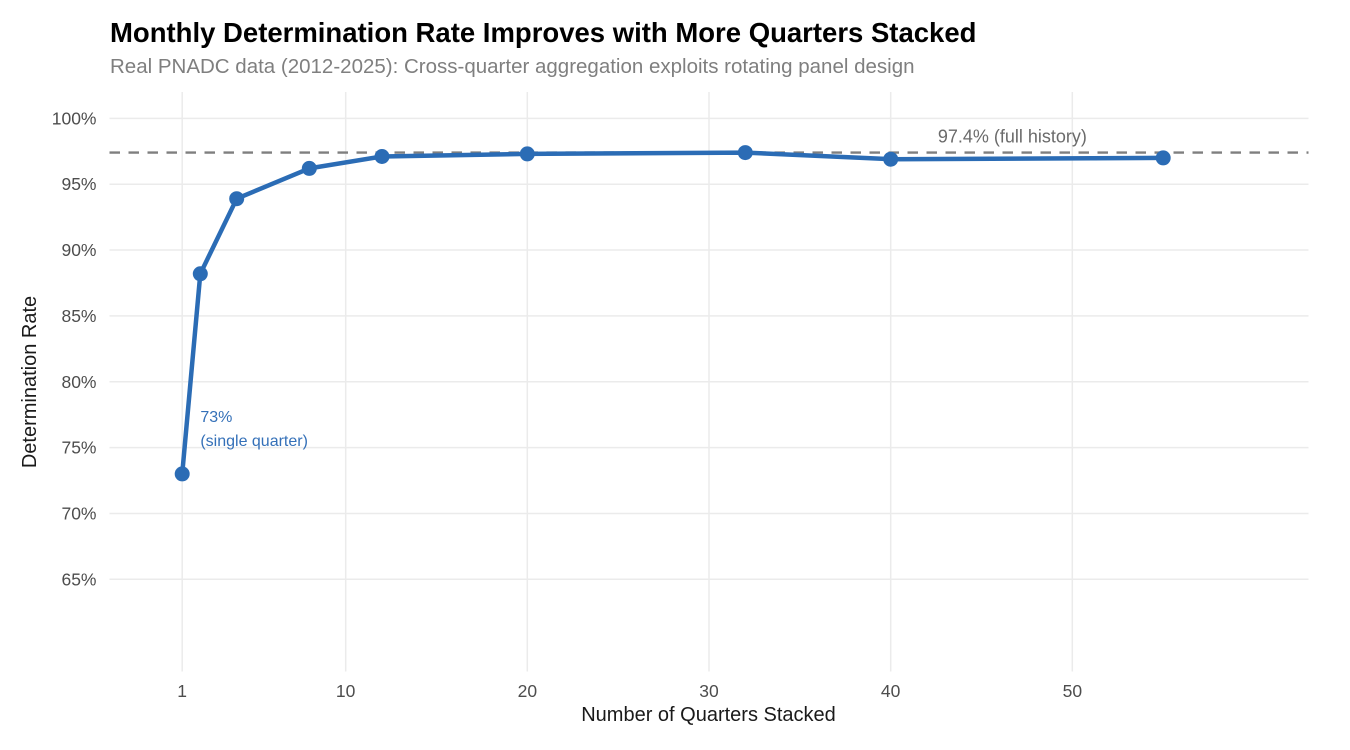 The image size is (1350, 750). I want to click on x-tick-label: 1, so click(182, 691).